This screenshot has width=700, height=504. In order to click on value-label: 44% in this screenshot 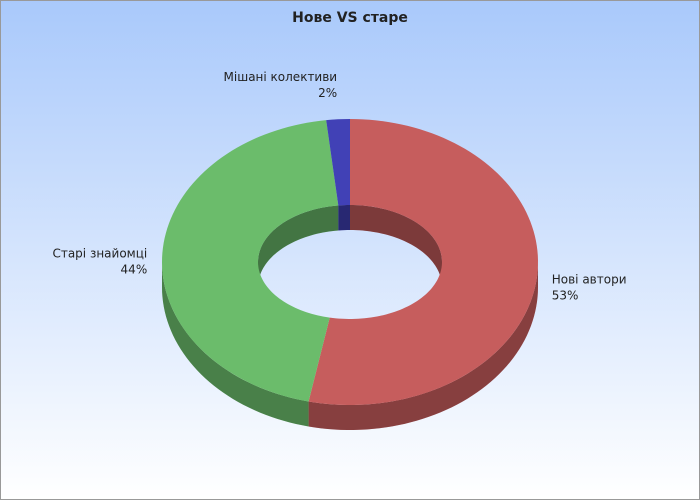, I will do `click(134, 270)`.